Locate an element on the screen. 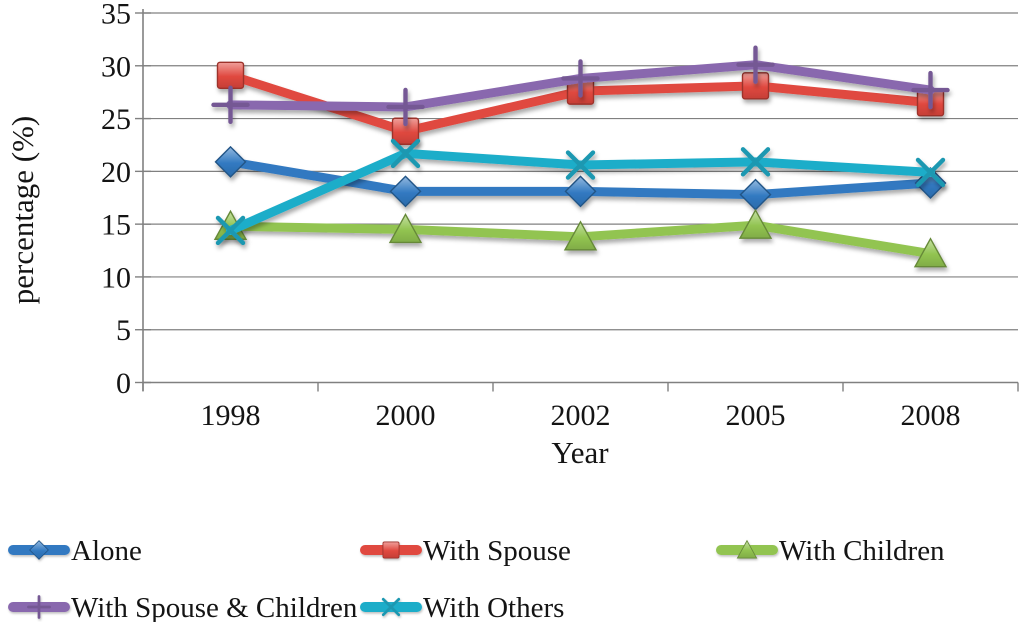 The image size is (1024, 622). y-tick-label: 10 is located at coordinates (116, 277).